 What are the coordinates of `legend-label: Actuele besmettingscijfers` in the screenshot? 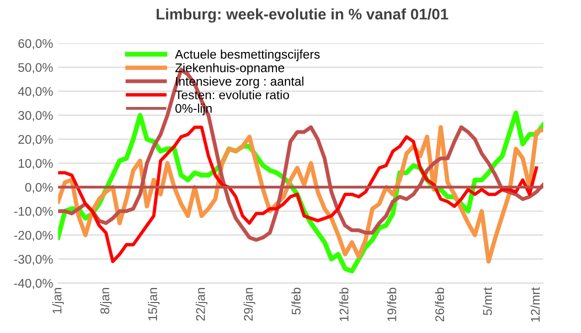 It's located at (247, 56).